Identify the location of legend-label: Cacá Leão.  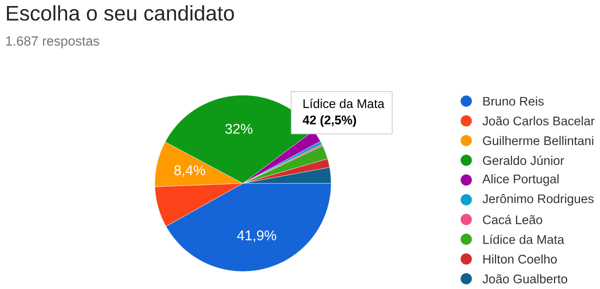
(512, 219).